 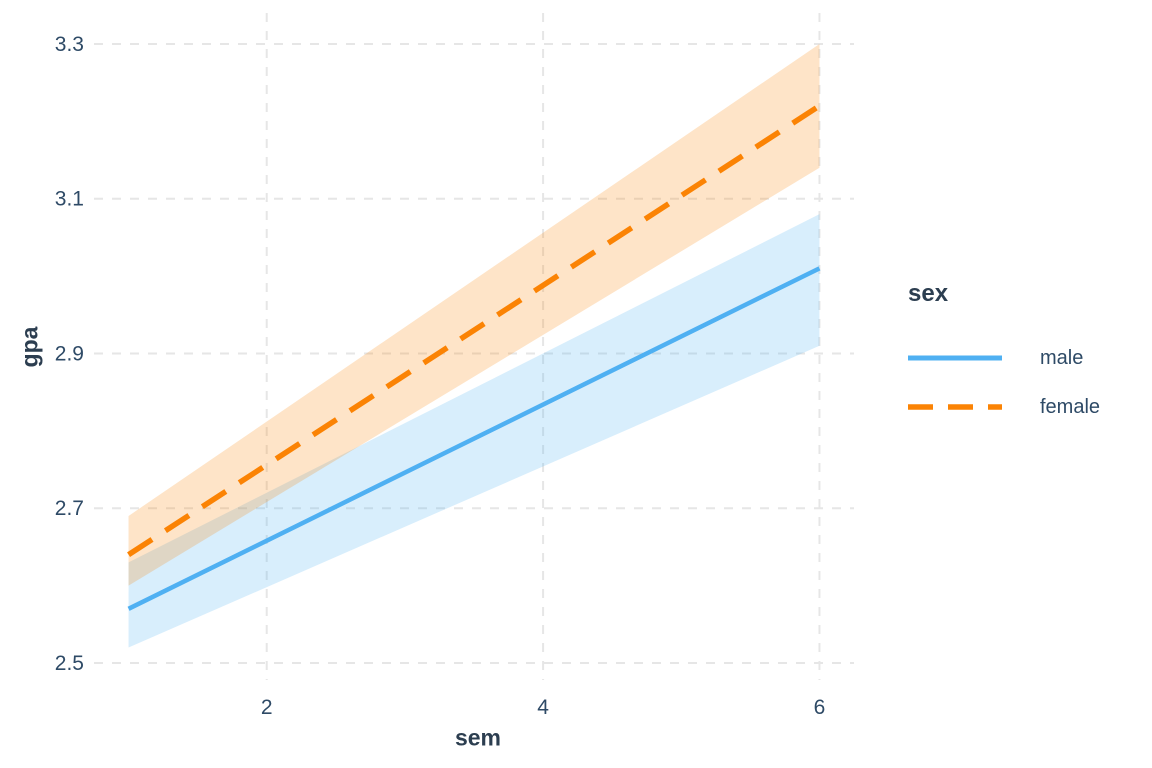 I want to click on x-tick-label: 6, so click(x=820, y=707).